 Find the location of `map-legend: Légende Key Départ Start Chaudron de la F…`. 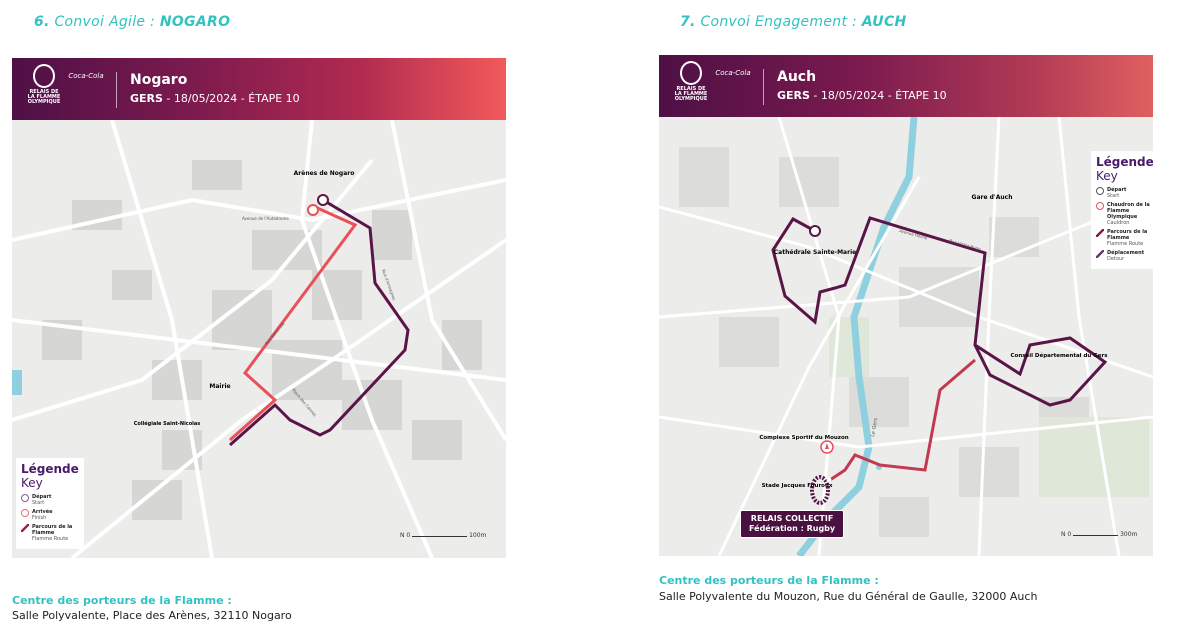

map-legend: Légende Key Départ Start Chaudron de la F… is located at coordinates (1122, 210).